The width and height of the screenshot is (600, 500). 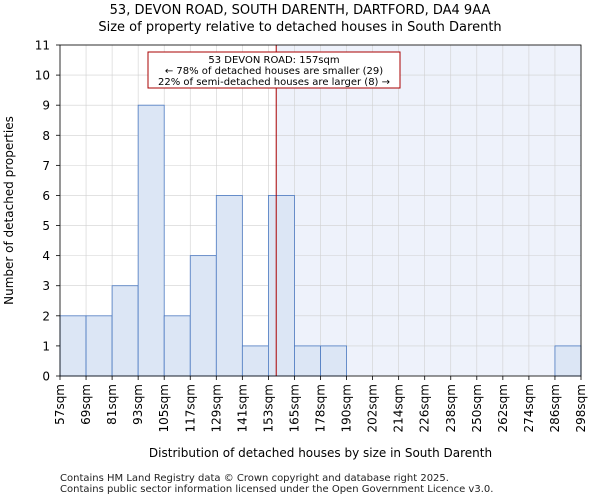 What do you see at coordinates (46, 346) in the screenshot?
I see `y-tick-label: 1` at bounding box center [46, 346].